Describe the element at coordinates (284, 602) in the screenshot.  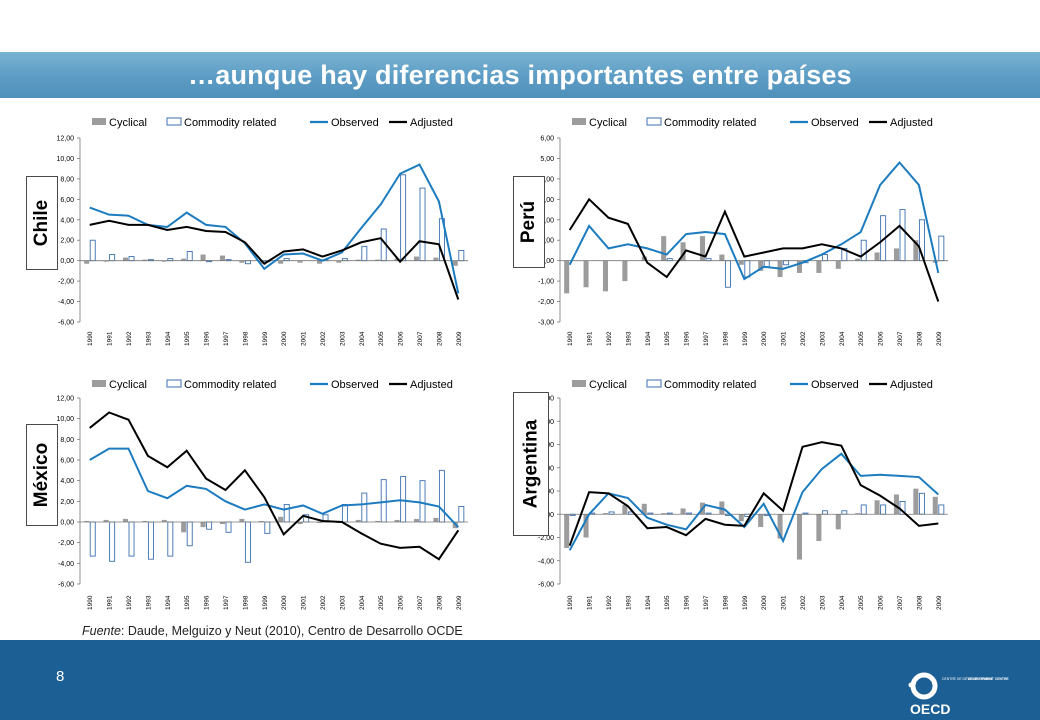
I see `x-tick-label: 2000` at that location.